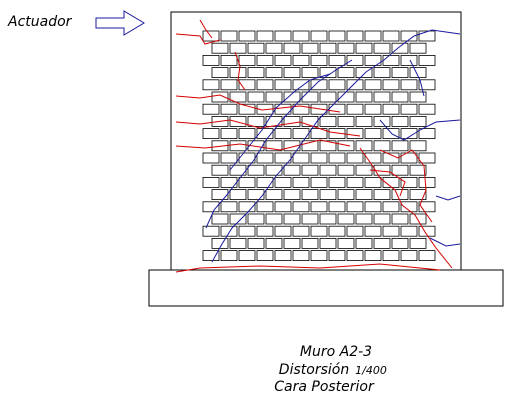 The height and width of the screenshot is (401, 509). I want to click on caption-distortion-label: Distorsión, so click(314, 370).